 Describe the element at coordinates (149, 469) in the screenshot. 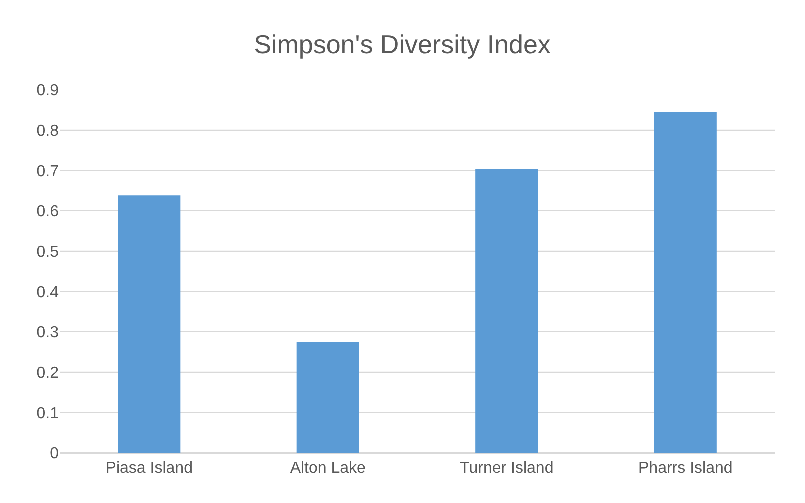

I see `x-tick-label: Piasa Island` at that location.